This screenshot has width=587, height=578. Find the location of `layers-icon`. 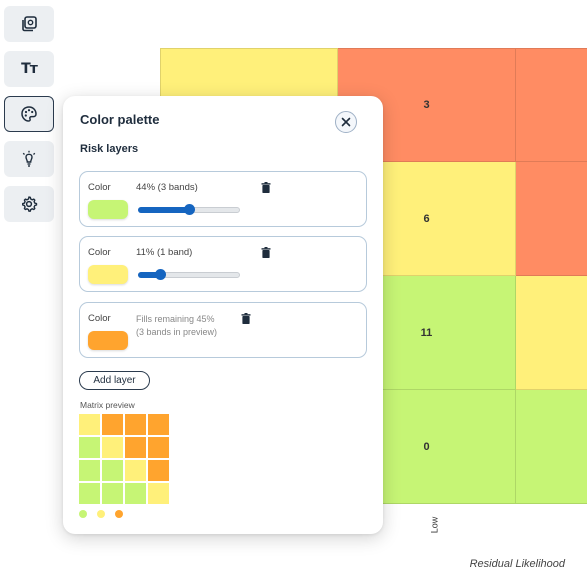

layers-icon is located at coordinates (29, 24).